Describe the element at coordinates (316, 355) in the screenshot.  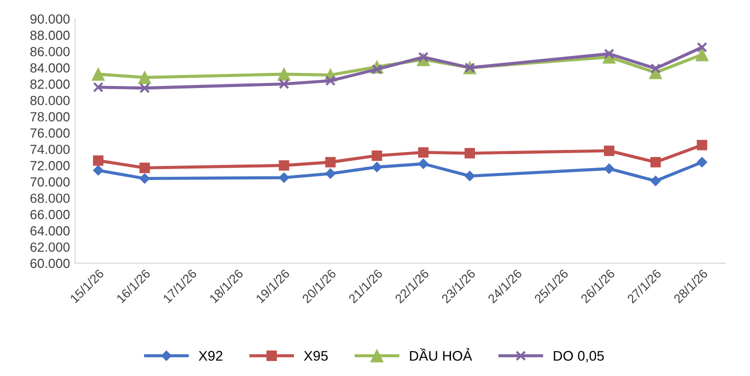
I see `legend-label: X95` at that location.